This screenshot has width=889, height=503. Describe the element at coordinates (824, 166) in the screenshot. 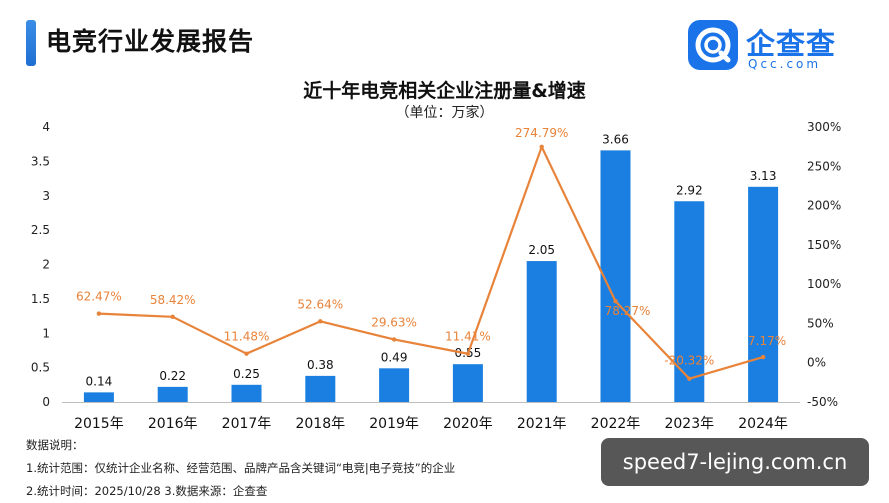

I see `right-axis-tick-label: 250%` at that location.